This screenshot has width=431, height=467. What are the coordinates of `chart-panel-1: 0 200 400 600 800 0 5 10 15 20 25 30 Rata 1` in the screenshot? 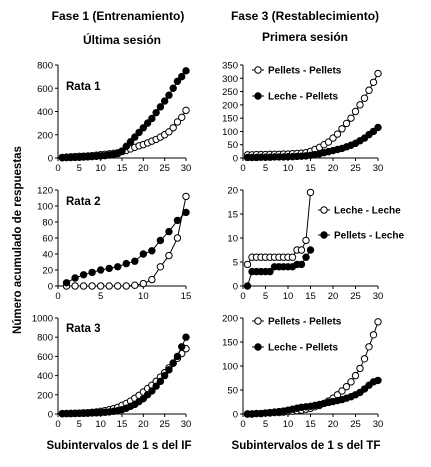 It's located at (114, 118).